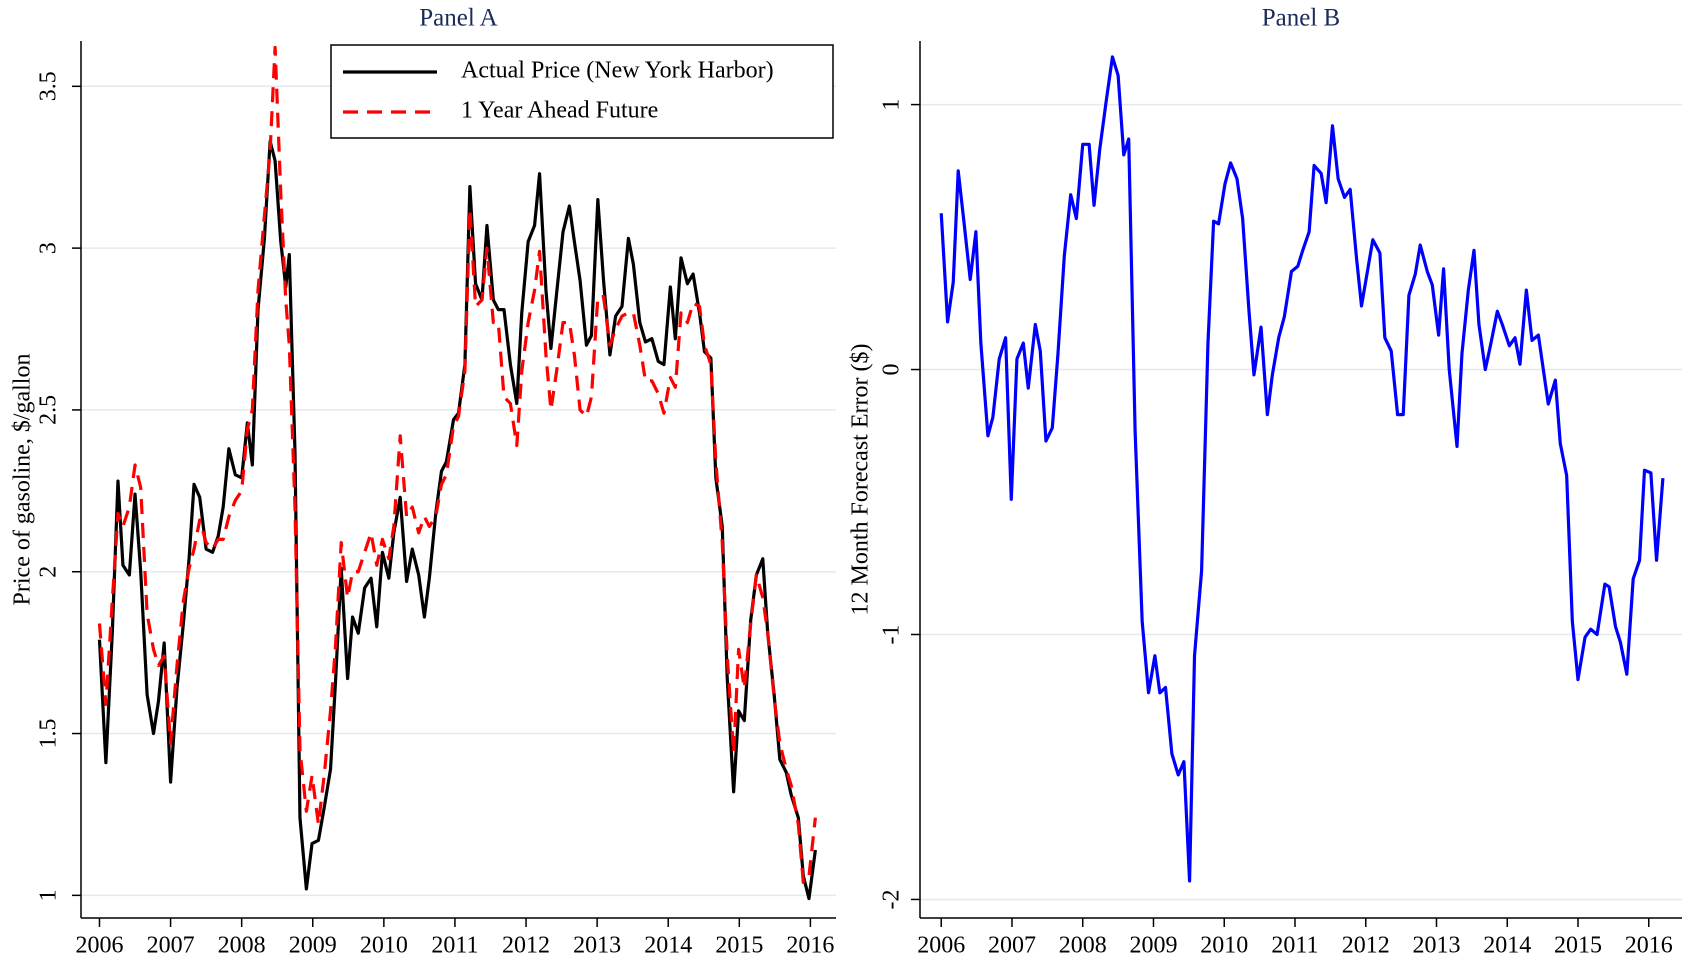 This screenshot has width=1690, height=966. I want to click on y-tick-label: 3, so click(49, 248).